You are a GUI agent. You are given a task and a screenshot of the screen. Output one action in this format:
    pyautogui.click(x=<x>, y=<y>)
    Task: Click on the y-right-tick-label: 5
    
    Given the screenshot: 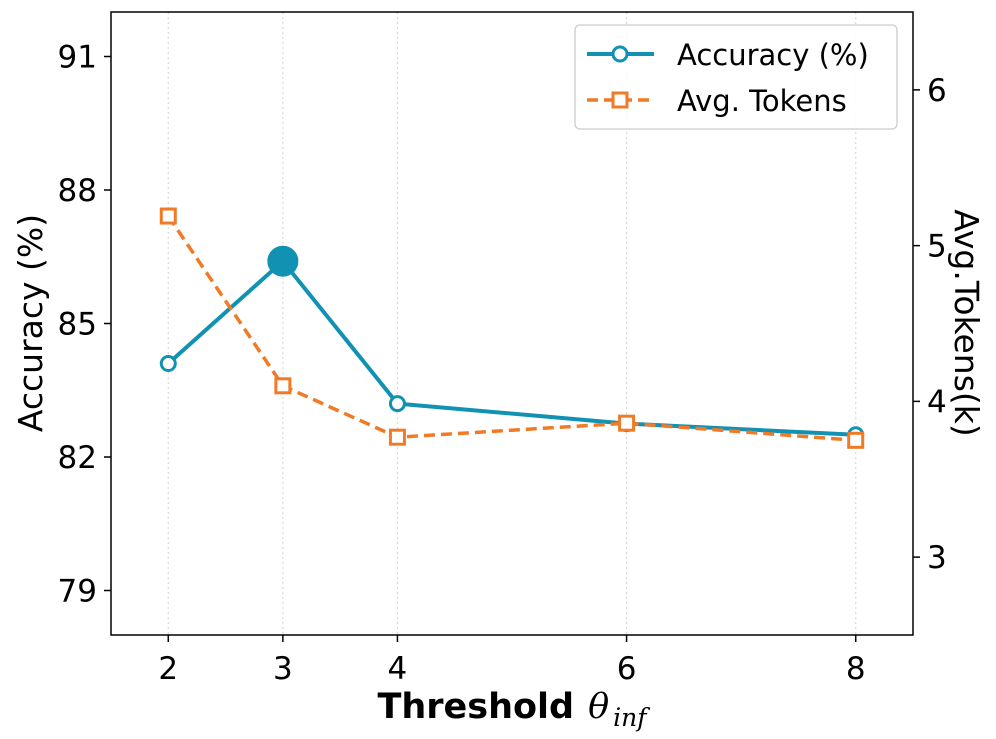 What is the action you would take?
    pyautogui.click(x=937, y=247)
    